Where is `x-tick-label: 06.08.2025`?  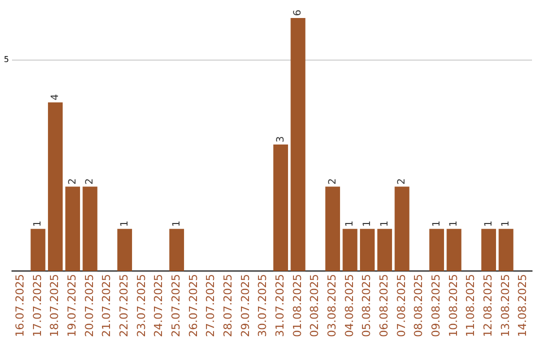
x-tick-label: 06.08.2025 is located at coordinates (384, 306).